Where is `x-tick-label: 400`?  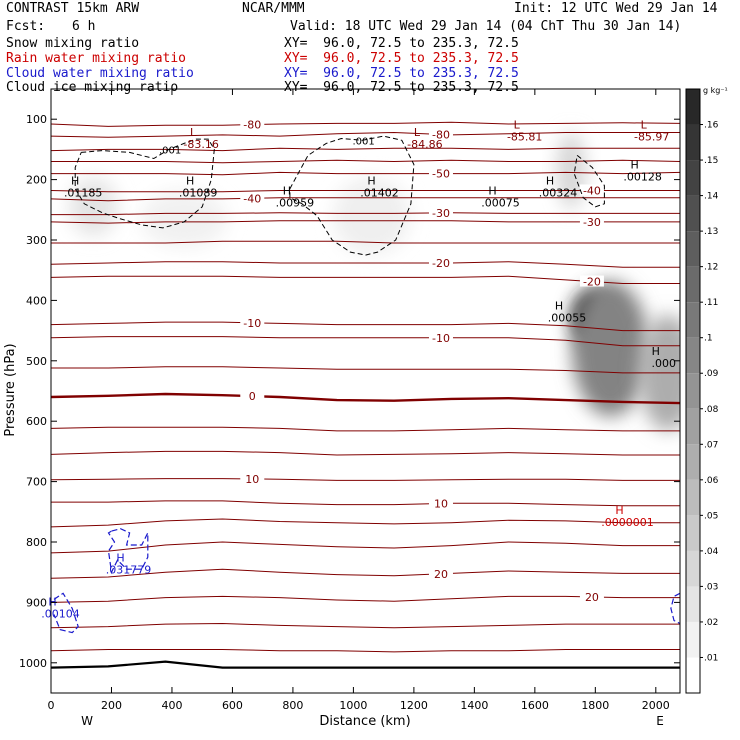
x-tick-label: 400 is located at coordinates (171, 705).